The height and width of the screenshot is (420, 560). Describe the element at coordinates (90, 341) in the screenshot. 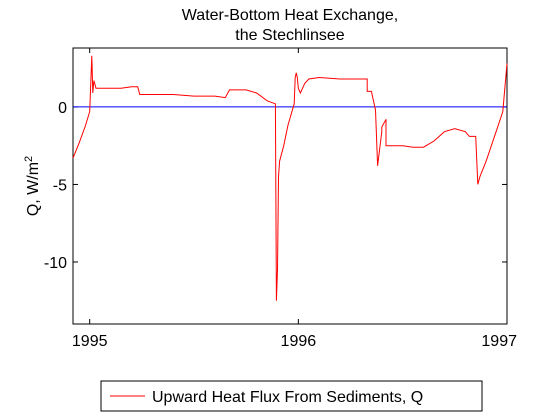

I see `x-tick-label: 1995` at that location.